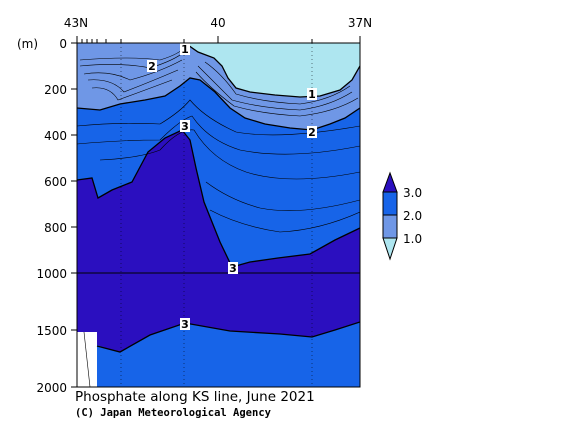 Image resolution: width=570 pixels, height=423 pixels. Describe the element at coordinates (74, 215) in the screenshot. I see `y-axis-ticks` at that location.